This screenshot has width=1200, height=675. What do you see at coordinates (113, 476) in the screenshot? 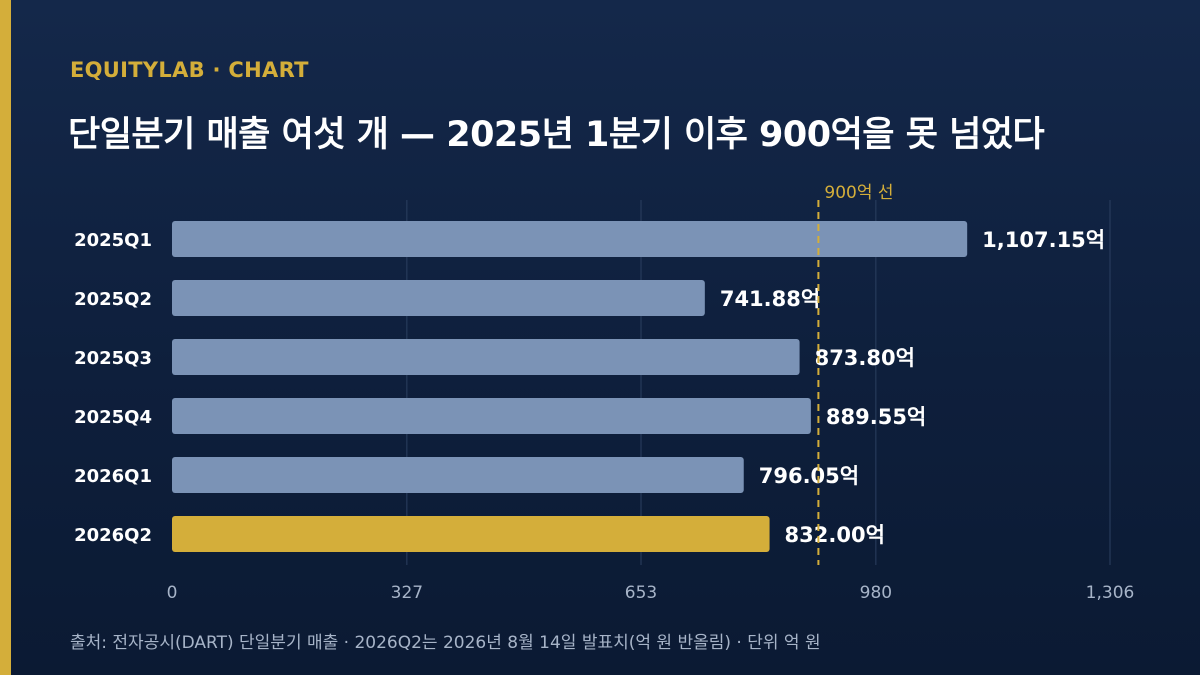
I see `category-label: 2026Q1` at bounding box center [113, 476].